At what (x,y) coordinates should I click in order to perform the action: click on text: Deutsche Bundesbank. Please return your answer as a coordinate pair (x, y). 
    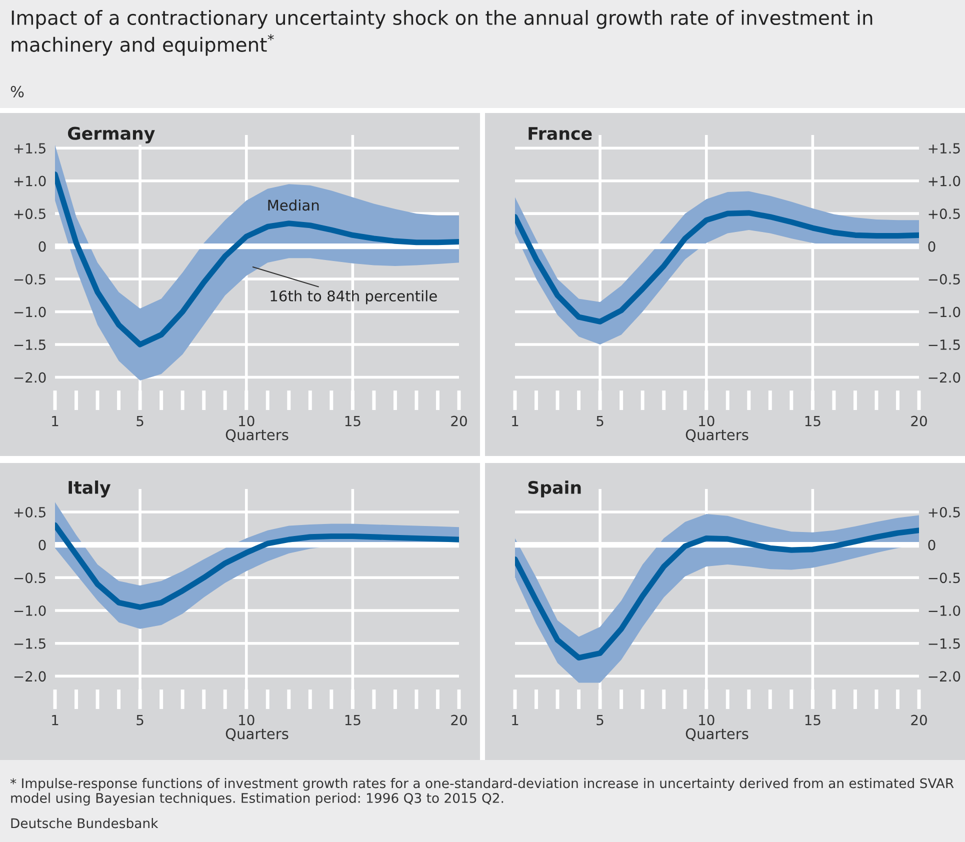
    Looking at the image, I should click on (84, 823).